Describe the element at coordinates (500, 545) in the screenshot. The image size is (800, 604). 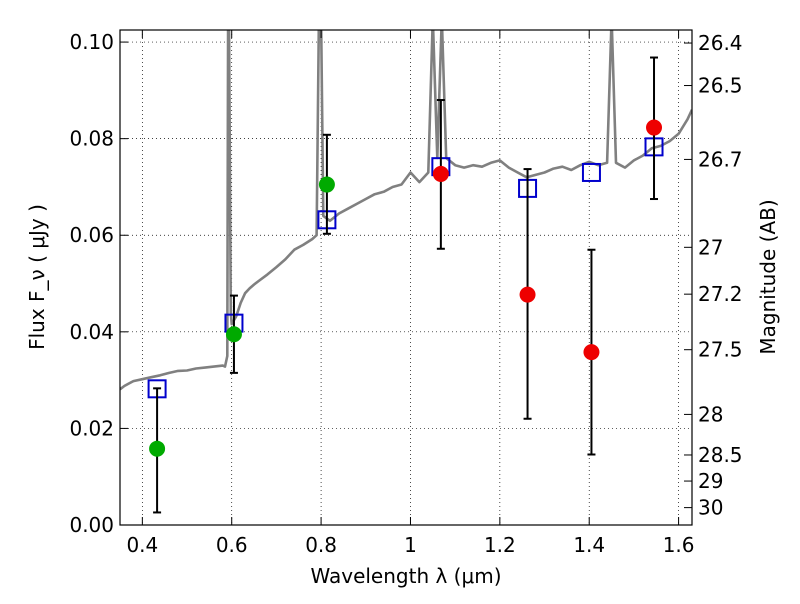
I see `x-tick-label: 1.2` at that location.